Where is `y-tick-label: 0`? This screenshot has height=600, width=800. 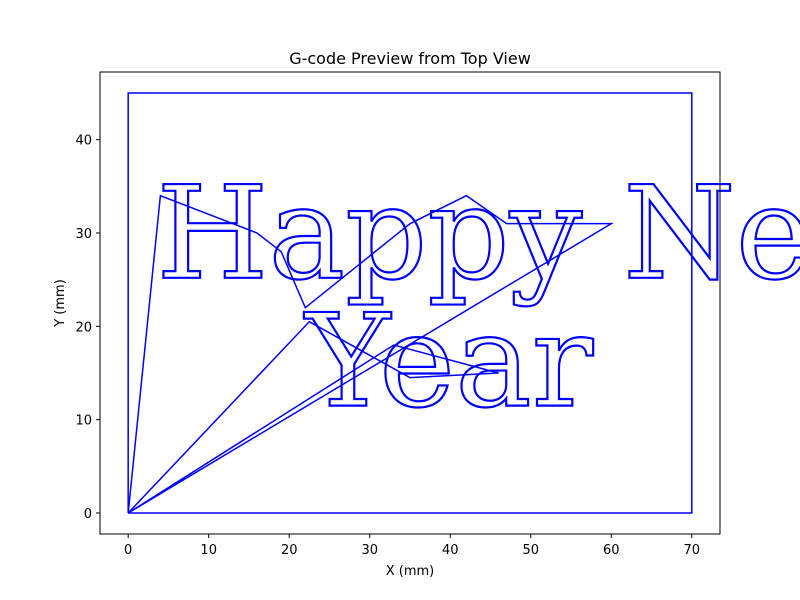 y-tick-label: 0 is located at coordinates (88, 514).